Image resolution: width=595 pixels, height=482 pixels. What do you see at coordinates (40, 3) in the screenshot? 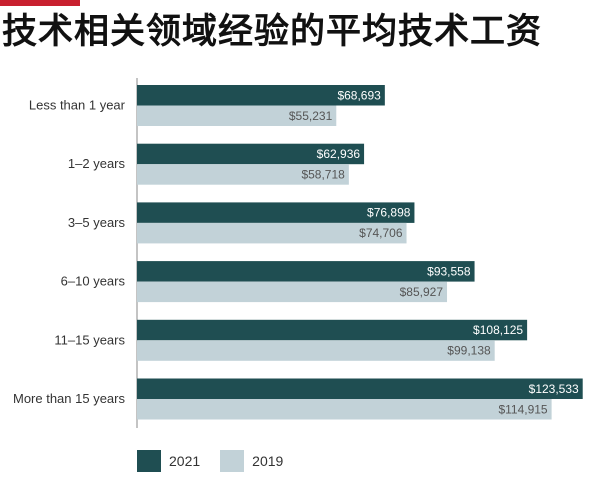
I see `accent-bar` at bounding box center [40, 3].